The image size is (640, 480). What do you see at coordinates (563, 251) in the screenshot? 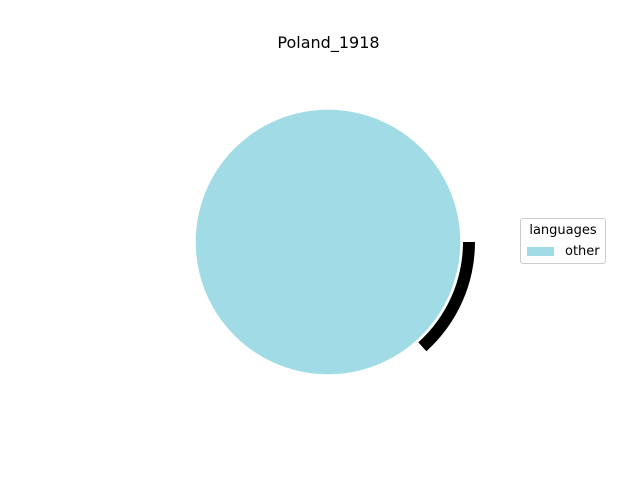
I see `legend-entry: other` at bounding box center [563, 251].